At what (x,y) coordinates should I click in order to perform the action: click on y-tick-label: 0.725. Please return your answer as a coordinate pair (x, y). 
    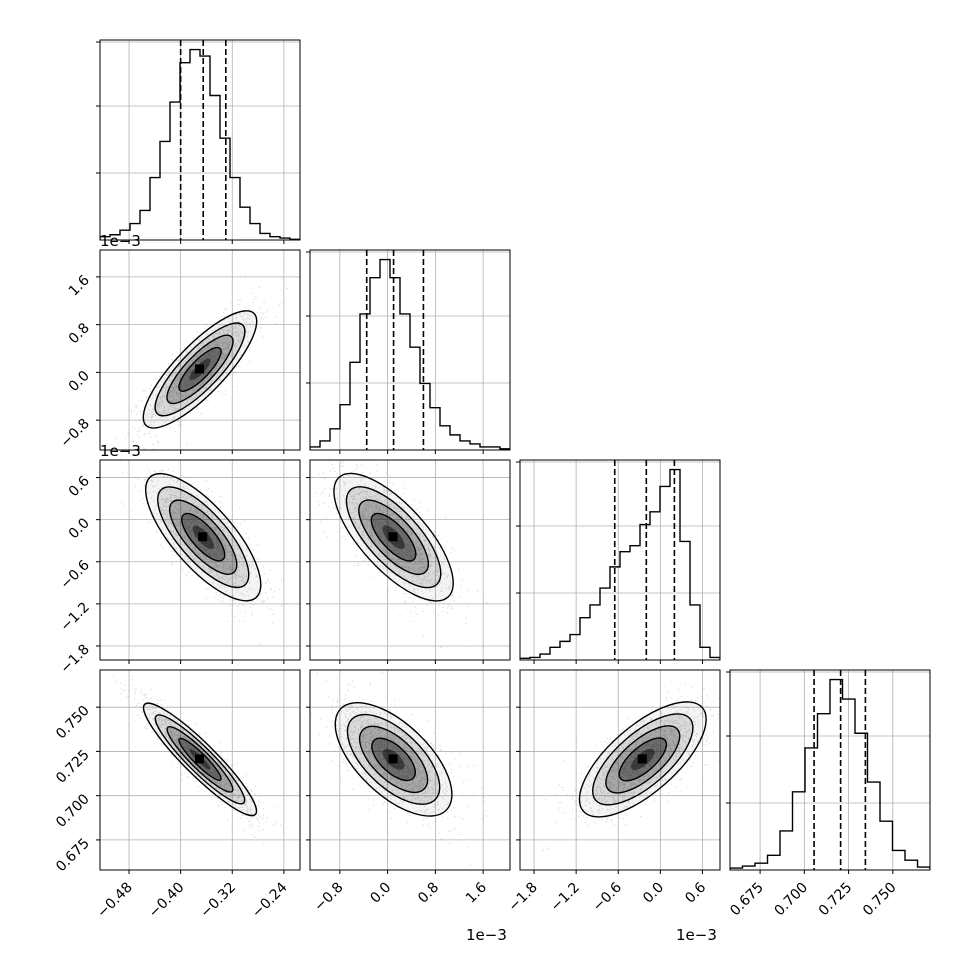
    Looking at the image, I should click on (73, 767).